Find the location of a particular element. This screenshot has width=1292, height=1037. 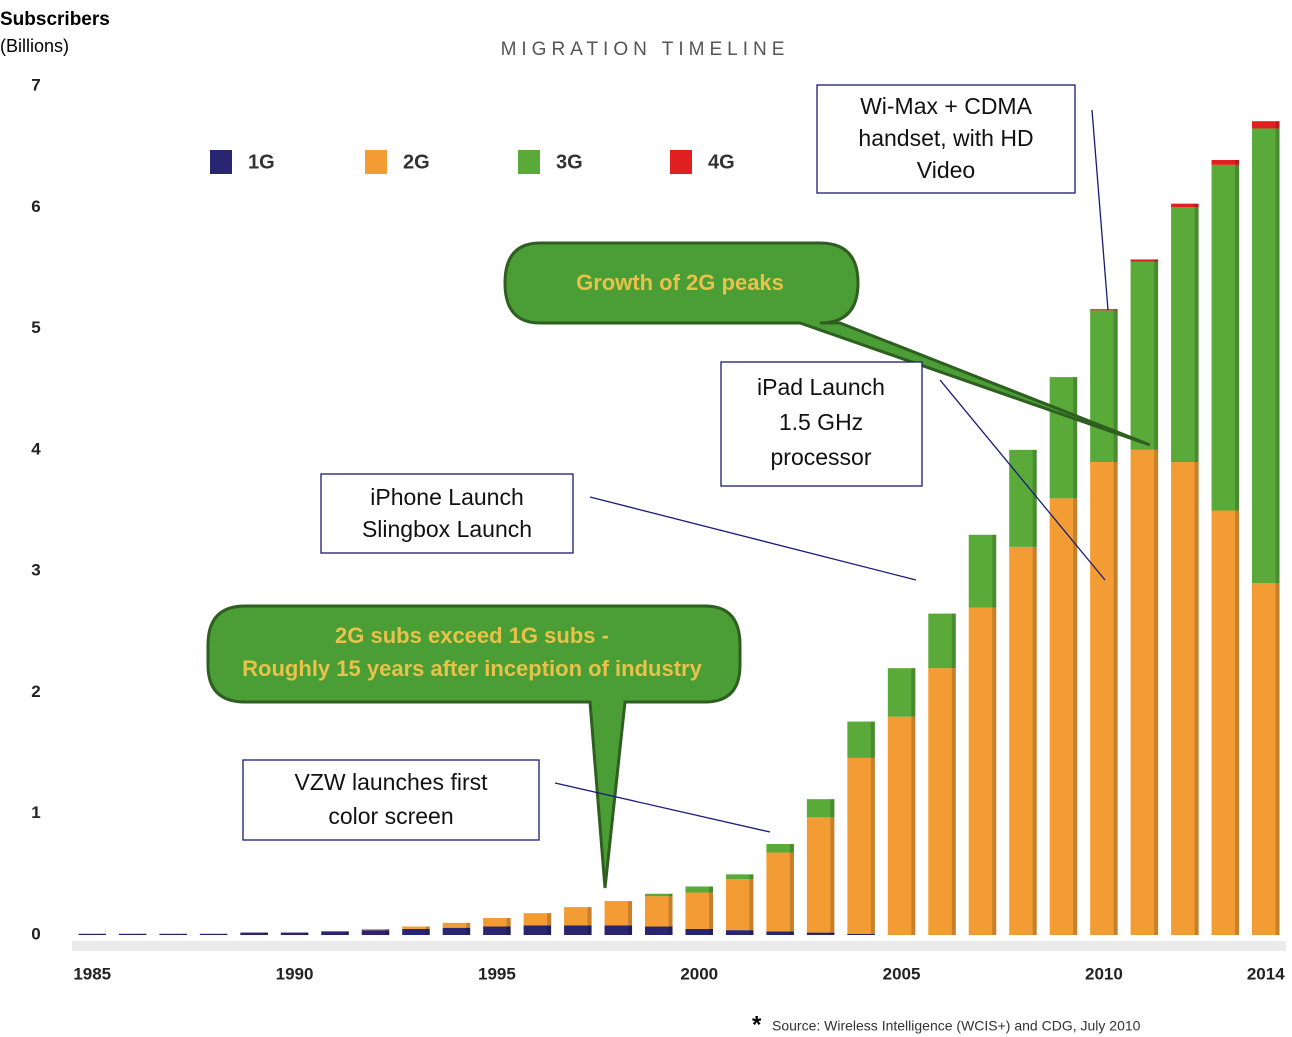

legend-label: 3G is located at coordinates (569, 162).